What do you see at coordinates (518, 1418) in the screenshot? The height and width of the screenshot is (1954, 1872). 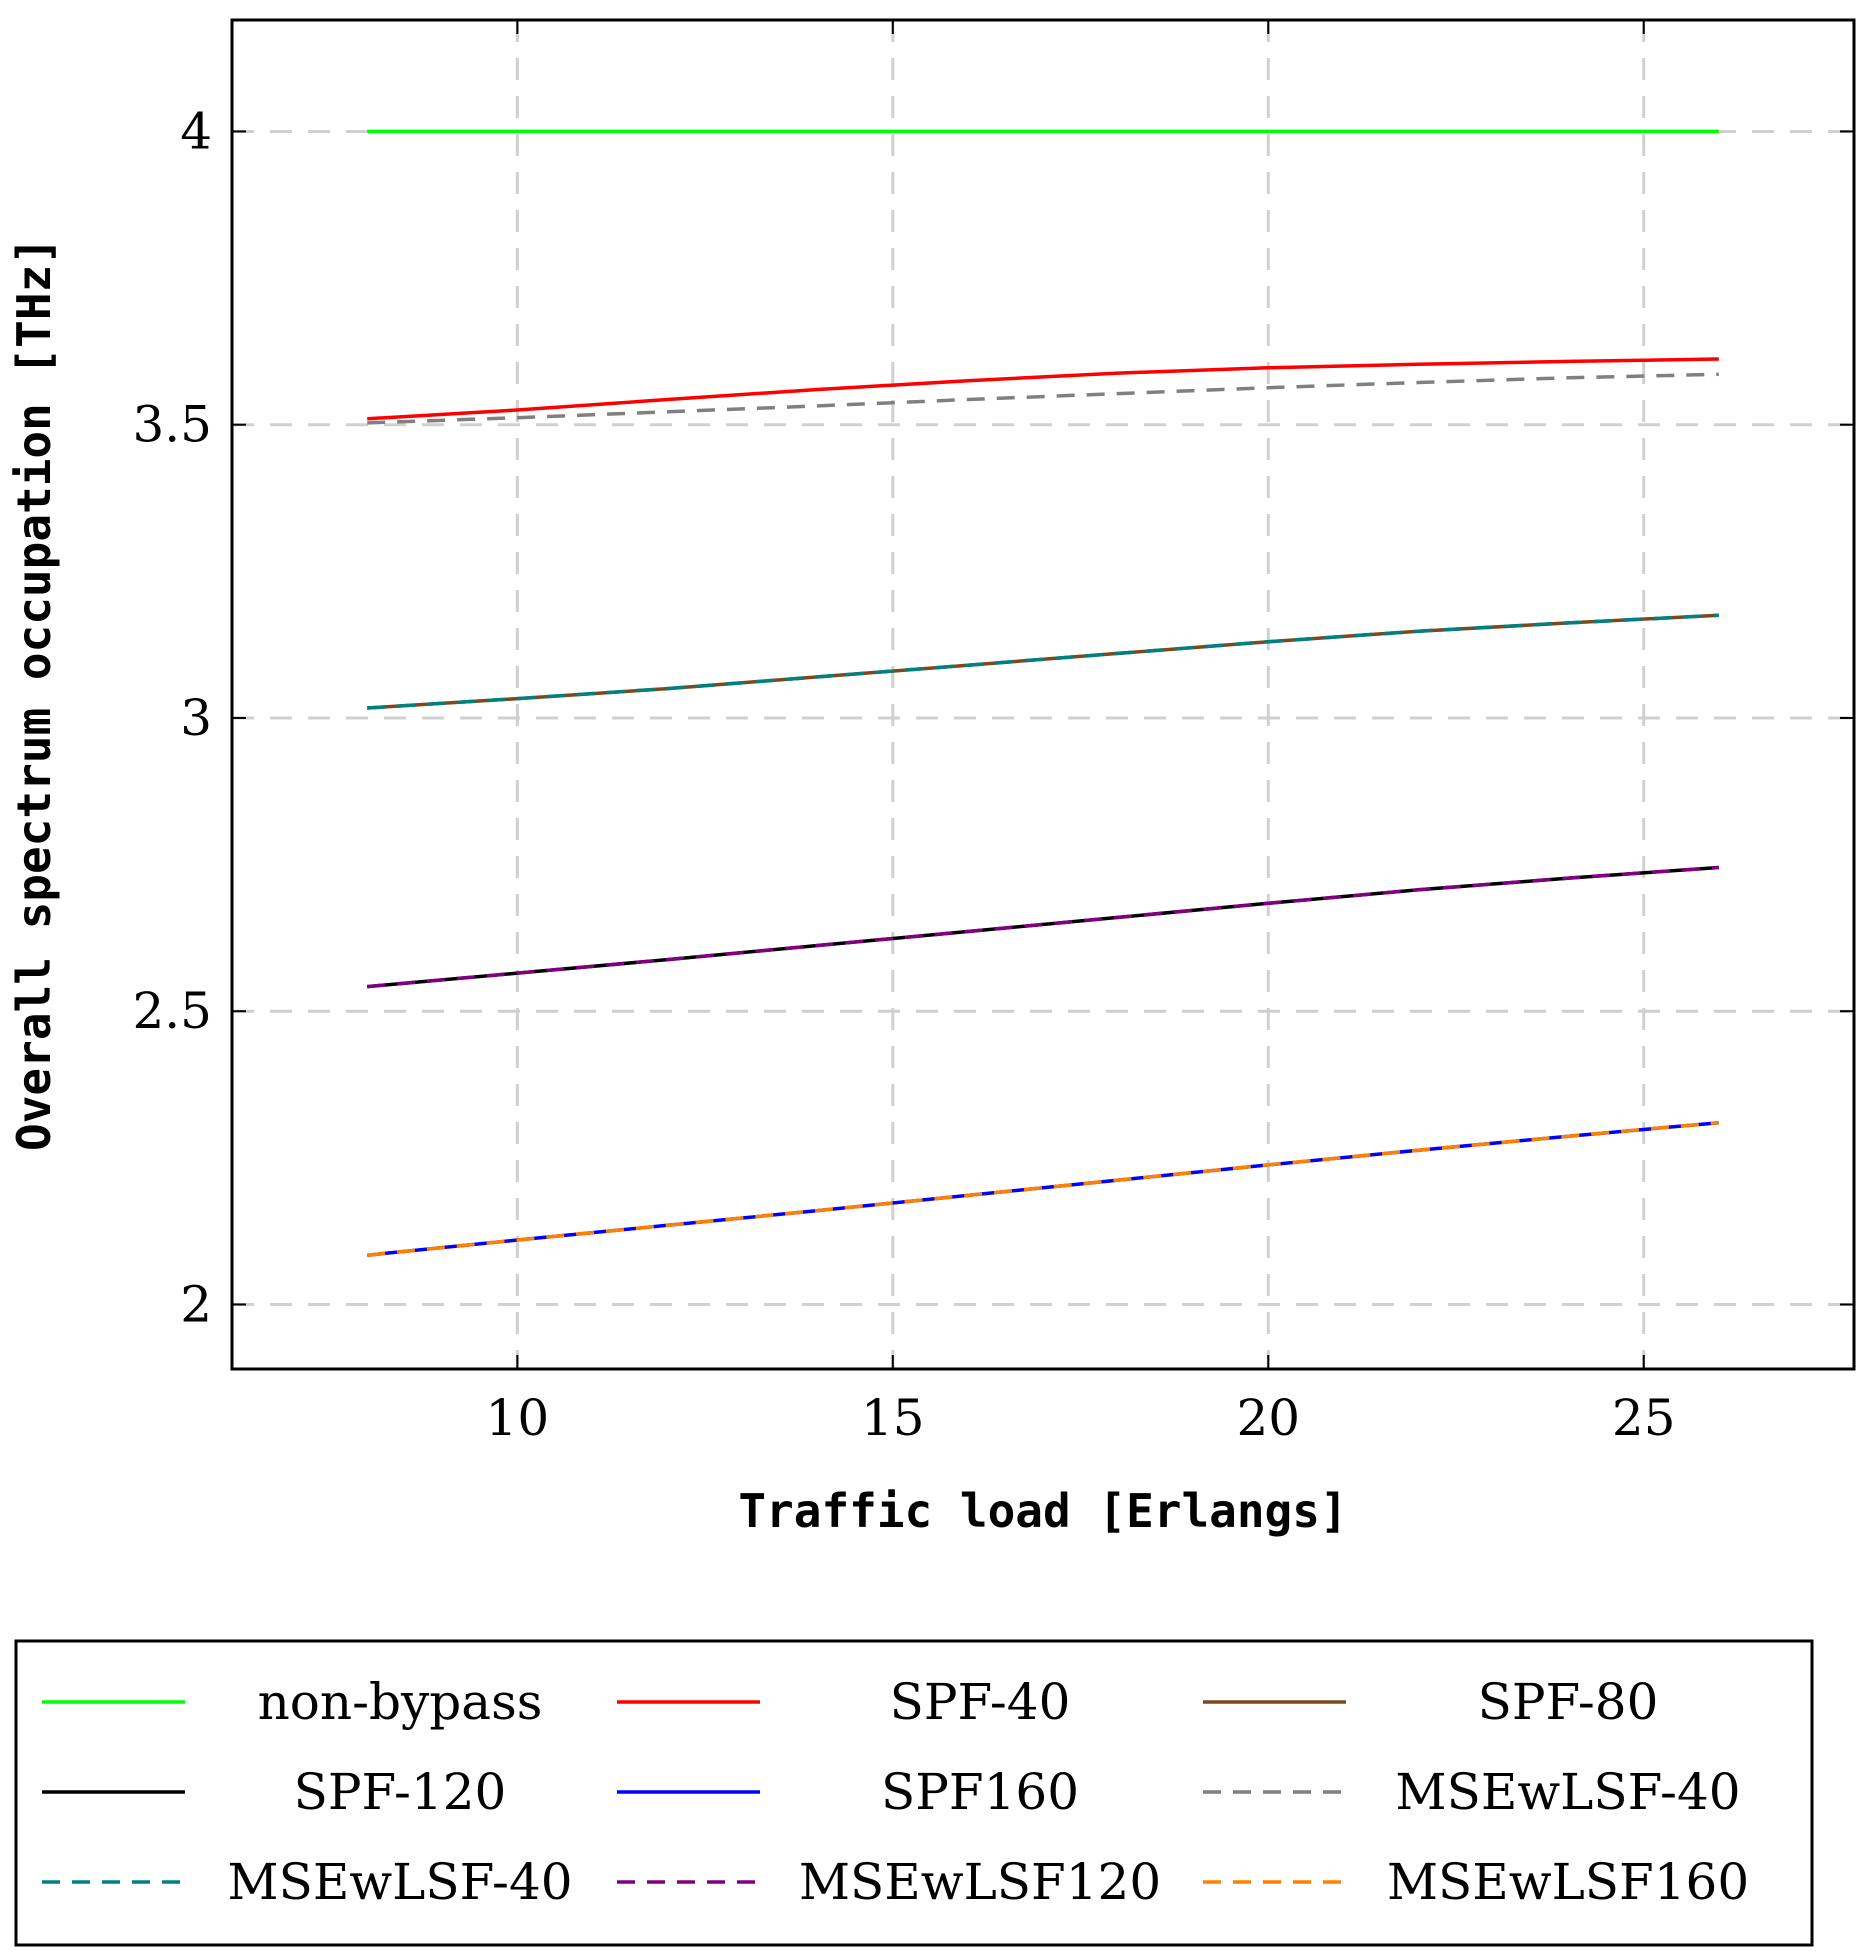 I see `x-tick-label: 10` at bounding box center [518, 1418].